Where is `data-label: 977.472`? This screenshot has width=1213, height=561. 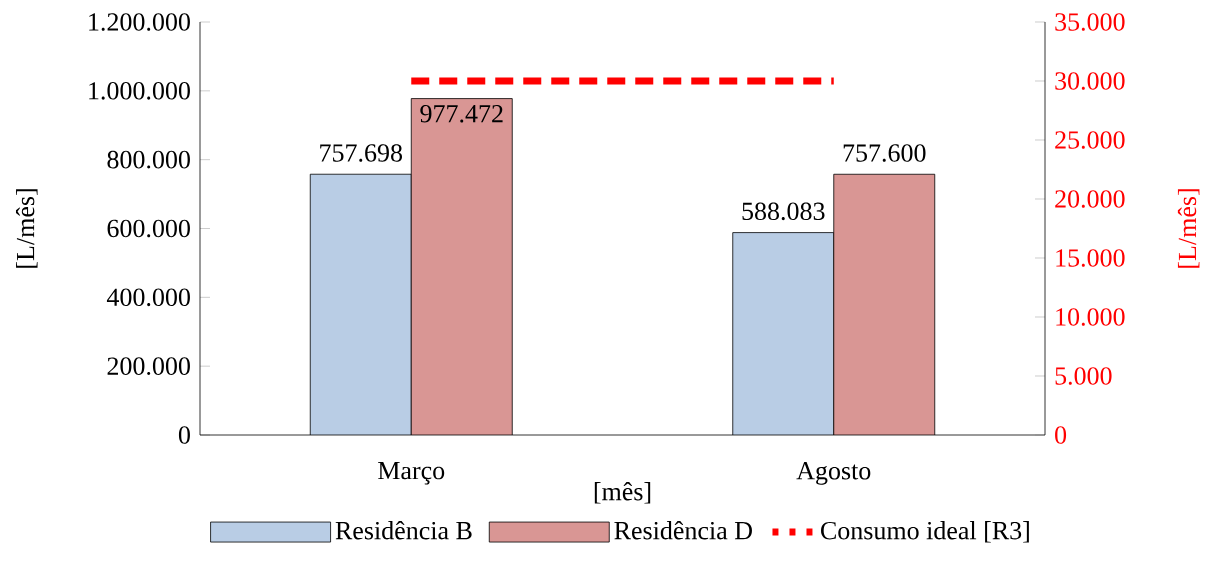 data-label: 977.472 is located at coordinates (461, 113).